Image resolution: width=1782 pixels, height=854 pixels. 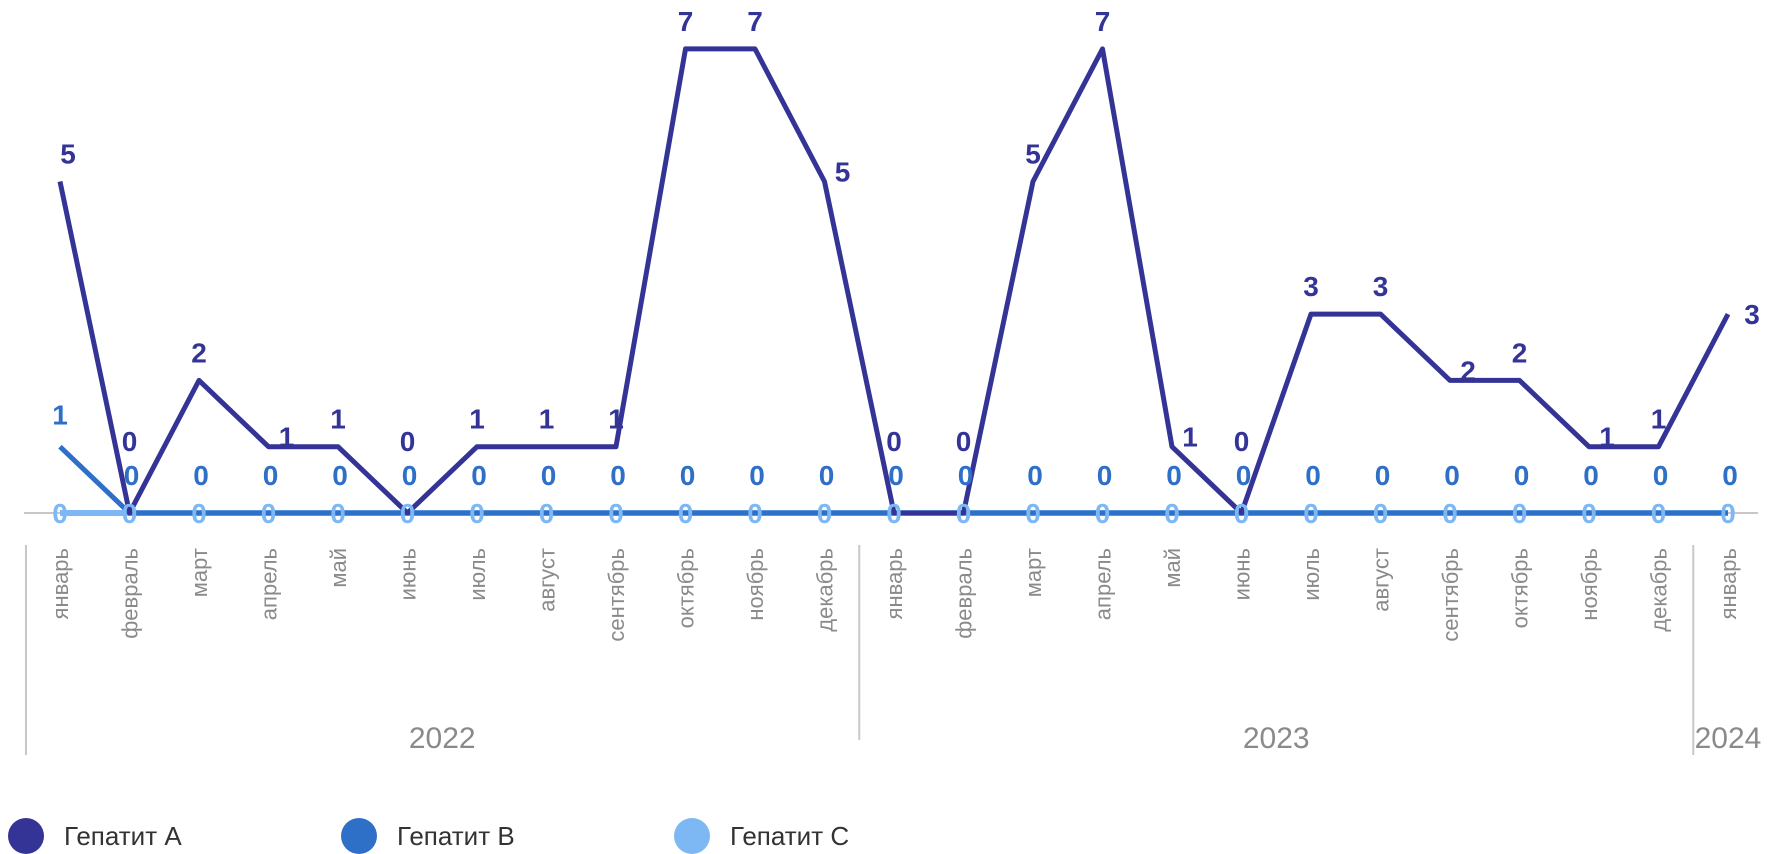 What do you see at coordinates (26, 836) in the screenshot?
I see `legend-marker-hepatitis-a` at bounding box center [26, 836].